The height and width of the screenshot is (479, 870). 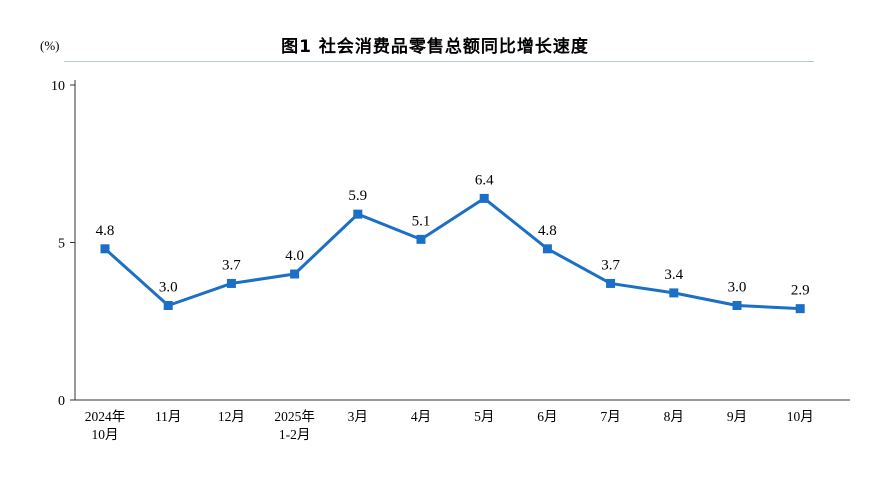 I want to click on data-point-label: 5.9, so click(x=357, y=196).